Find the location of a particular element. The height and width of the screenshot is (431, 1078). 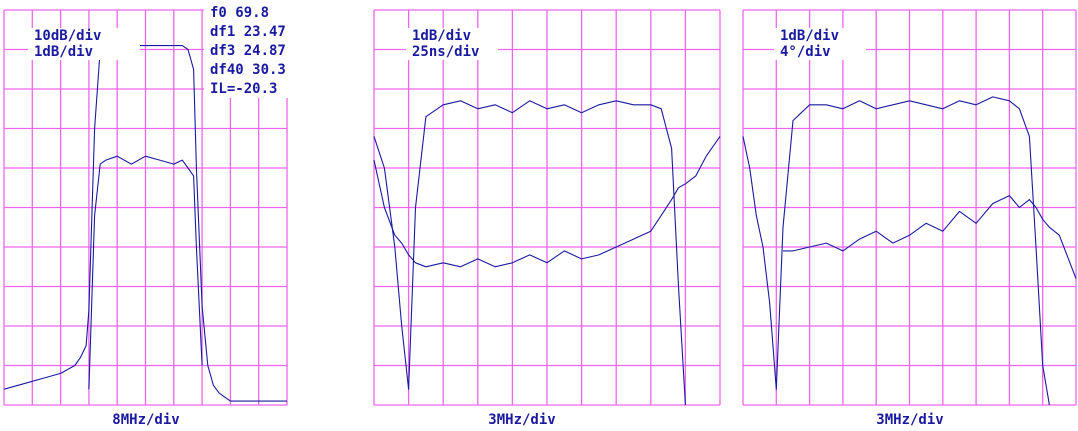

panel-2-x-scale-label: 3MHz/div is located at coordinates (521, 420).